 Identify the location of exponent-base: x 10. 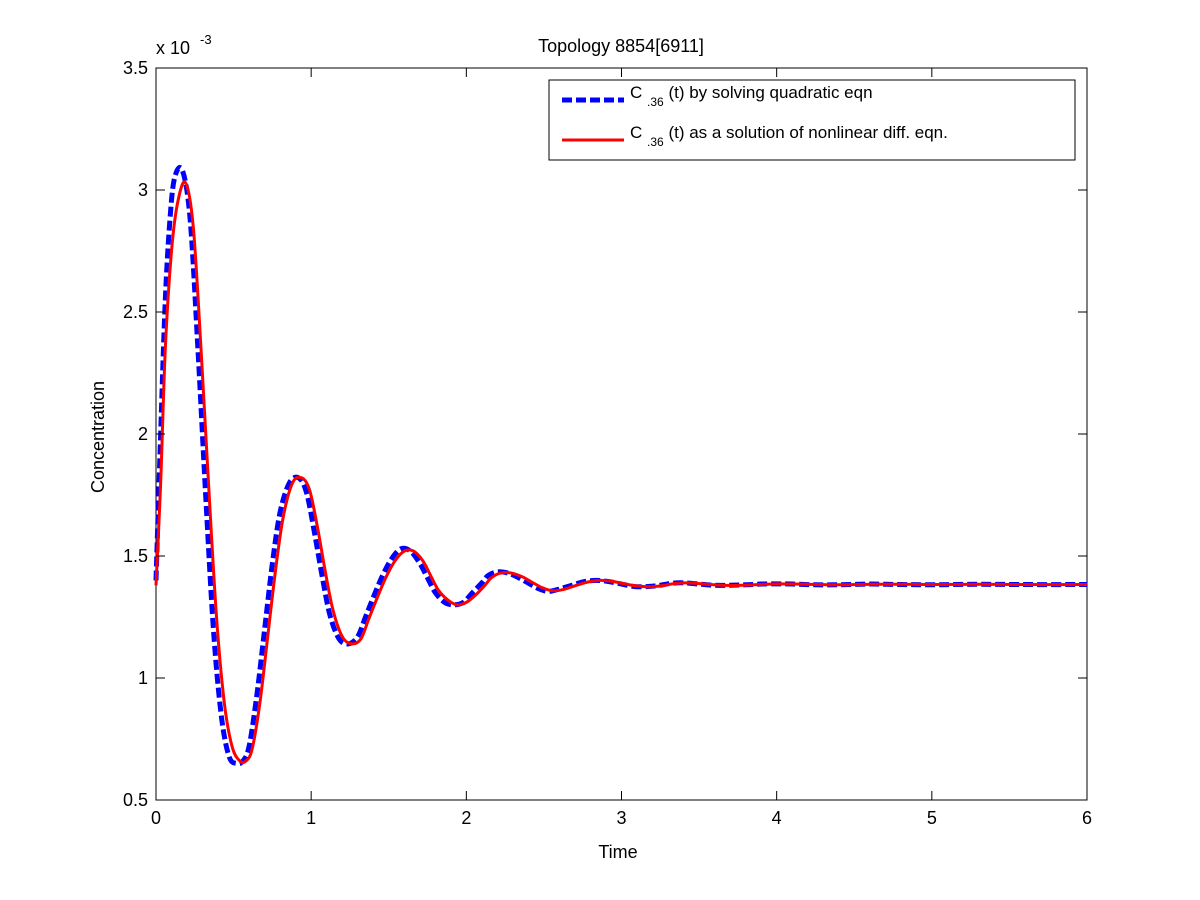
(173, 48).